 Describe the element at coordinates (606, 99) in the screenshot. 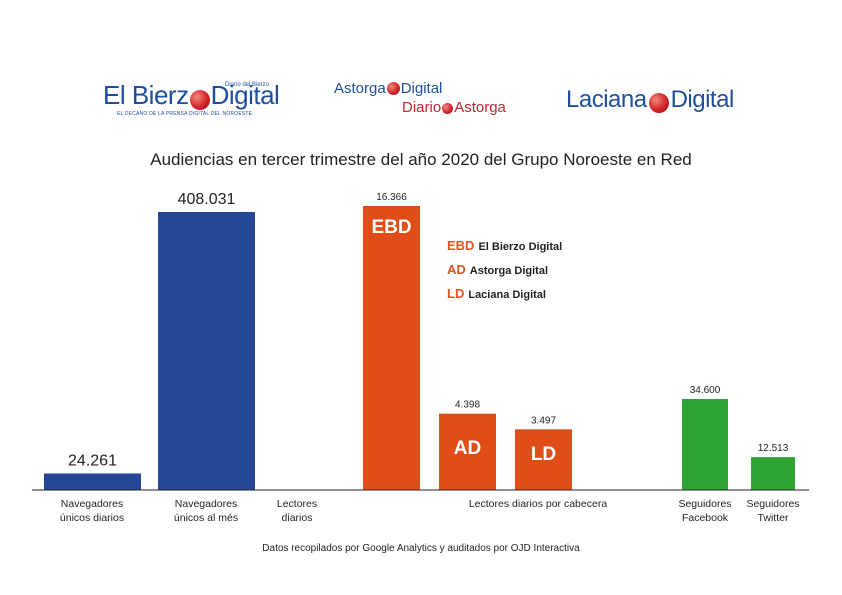

I see `ld-logo-name-left: Laciana` at that location.